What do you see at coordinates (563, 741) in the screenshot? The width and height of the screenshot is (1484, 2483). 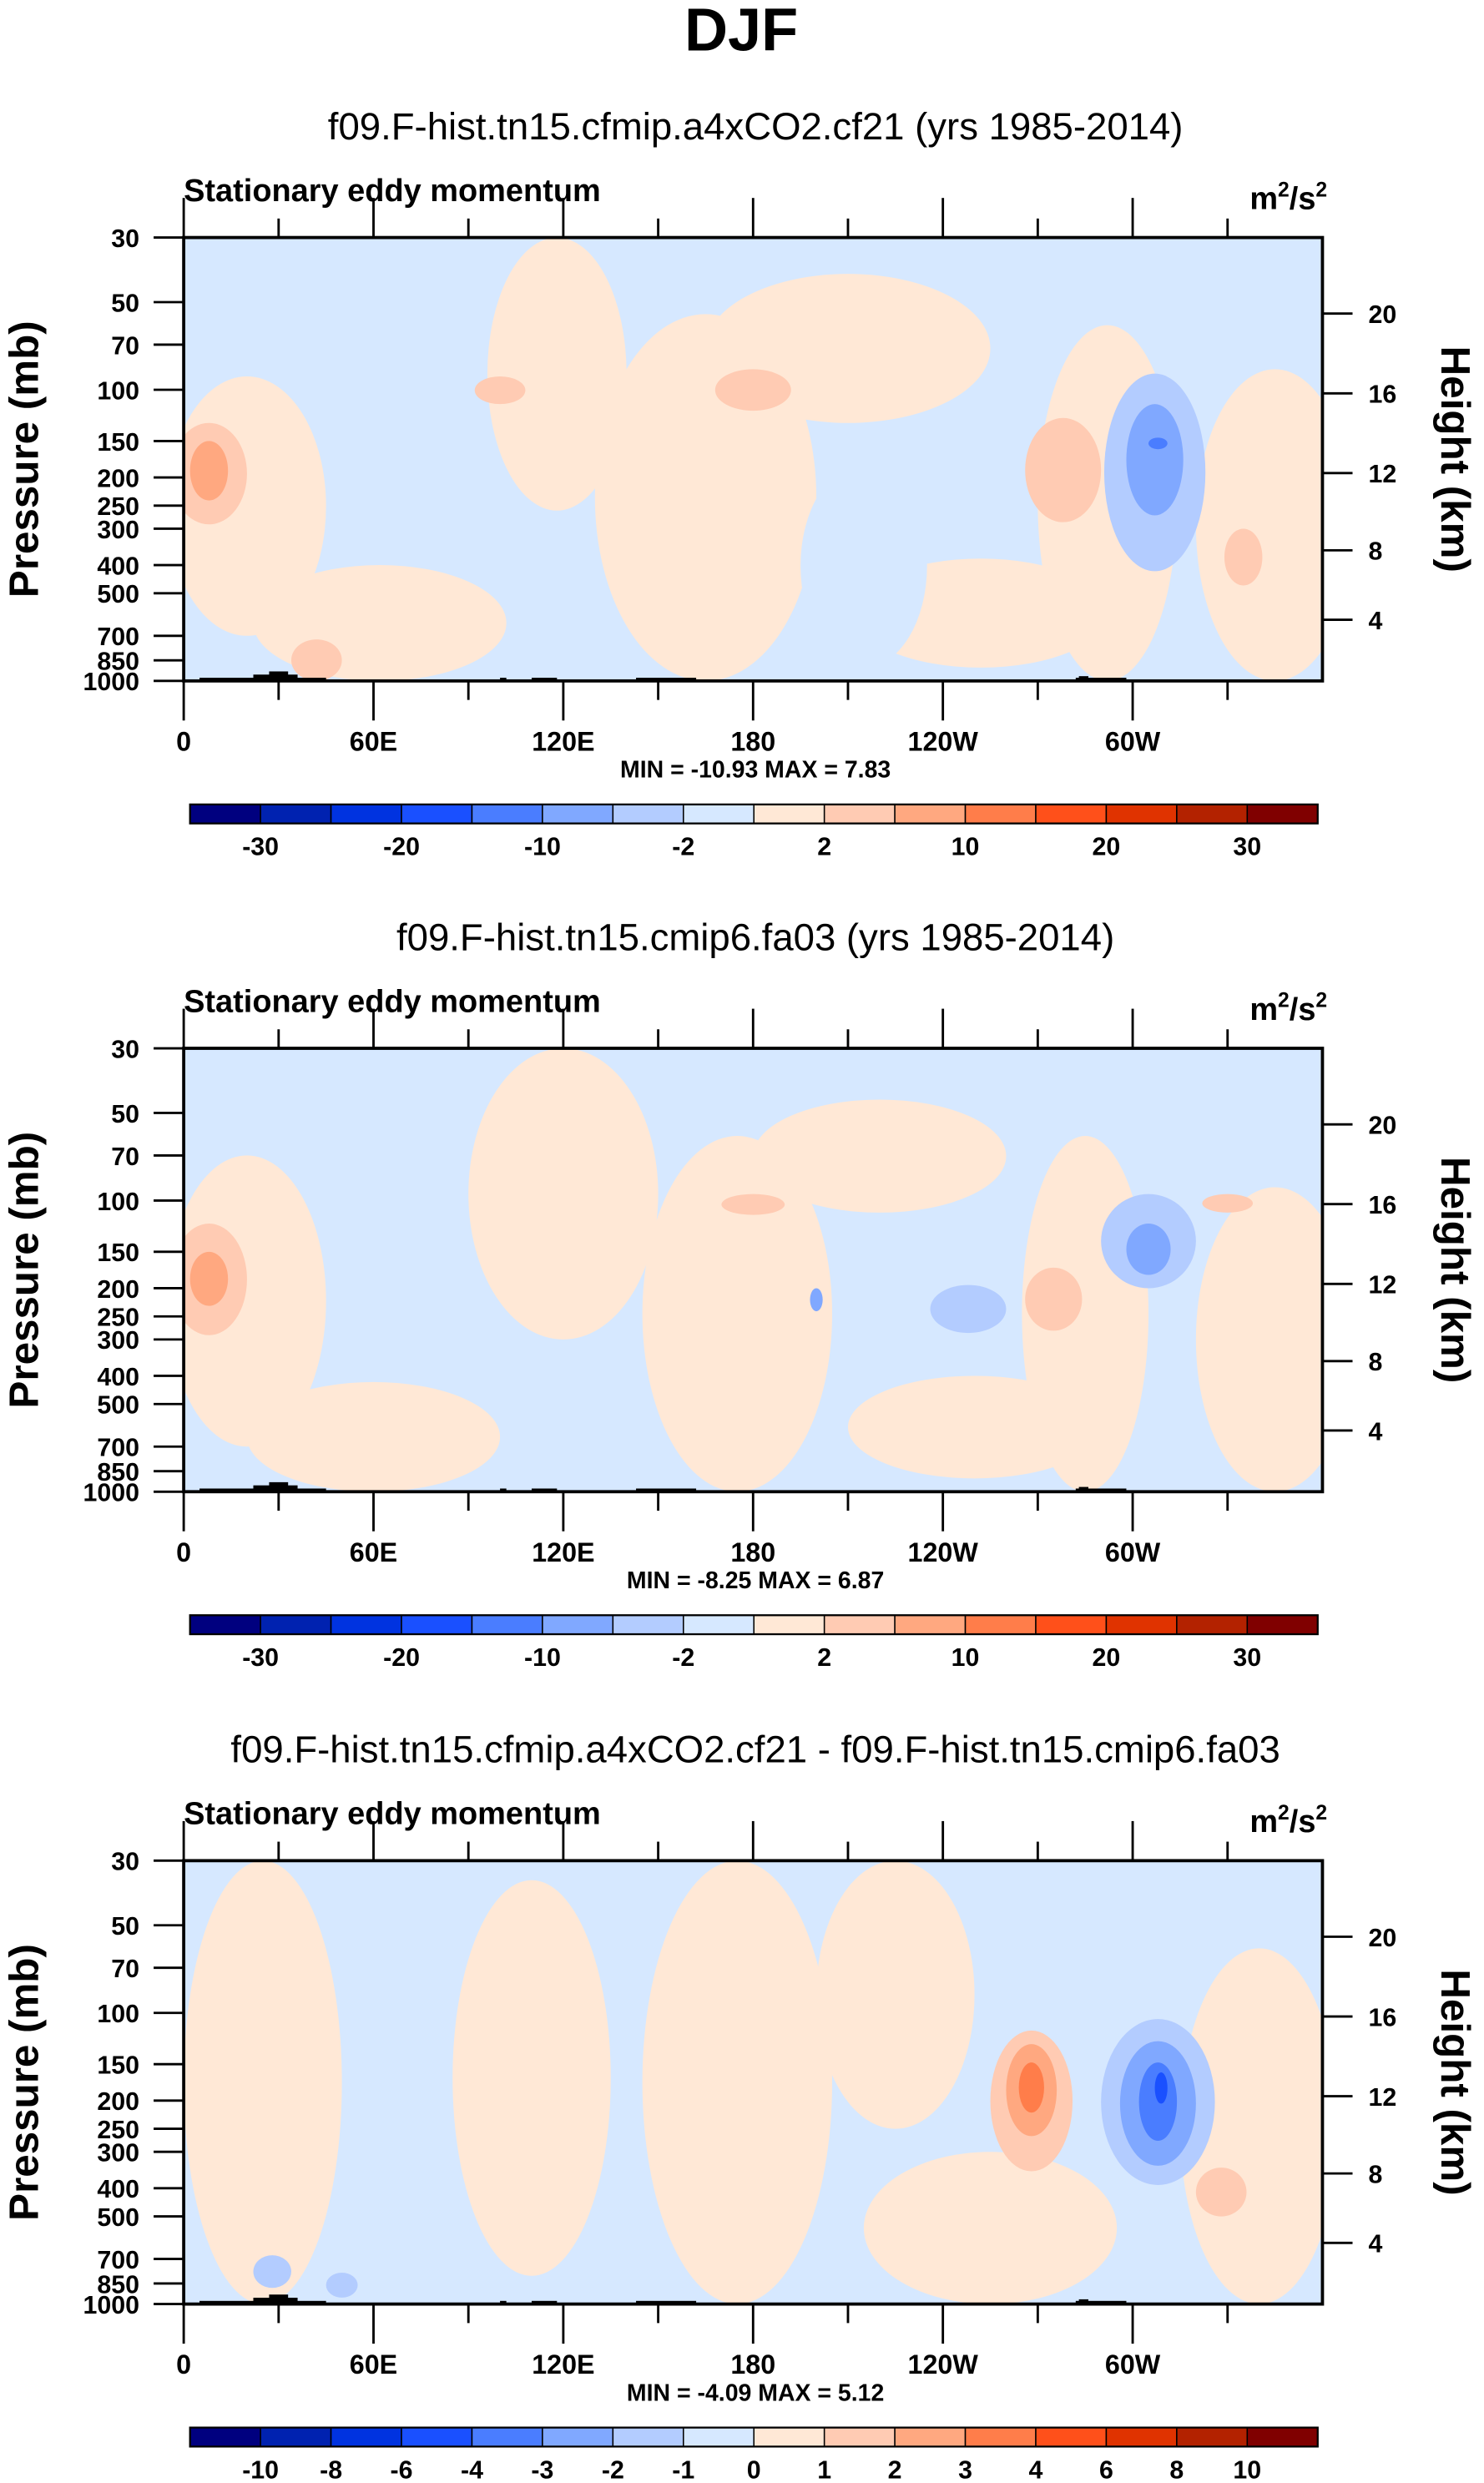 I see `x-tick-label: 120E` at bounding box center [563, 741].